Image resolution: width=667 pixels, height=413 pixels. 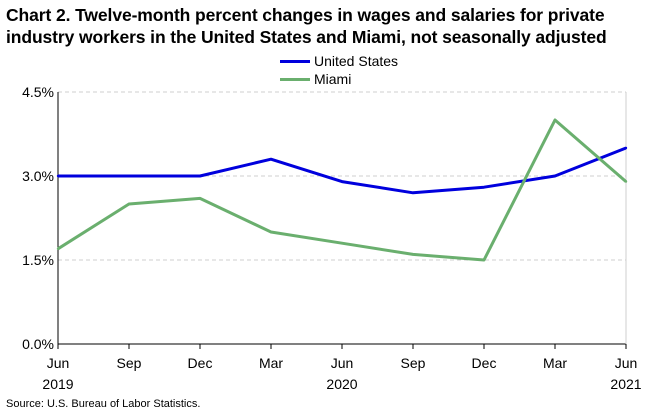 I want to click on x-tick-label-4: Jun, so click(x=342, y=363).